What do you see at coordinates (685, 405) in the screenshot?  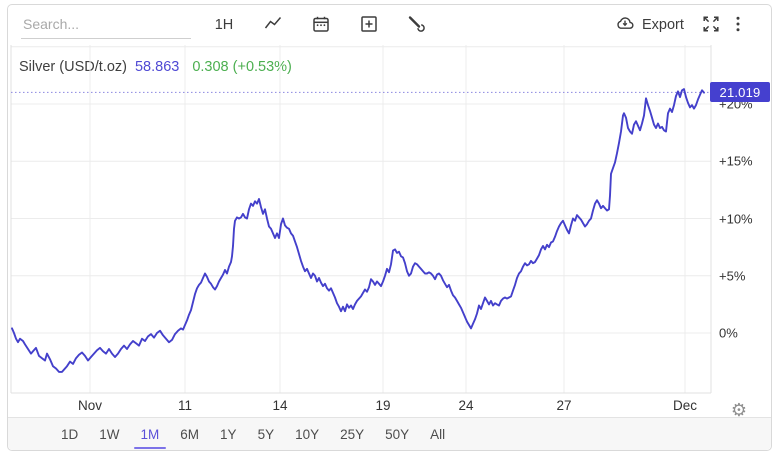 I see `x-axis-label: Dec` at bounding box center [685, 405].